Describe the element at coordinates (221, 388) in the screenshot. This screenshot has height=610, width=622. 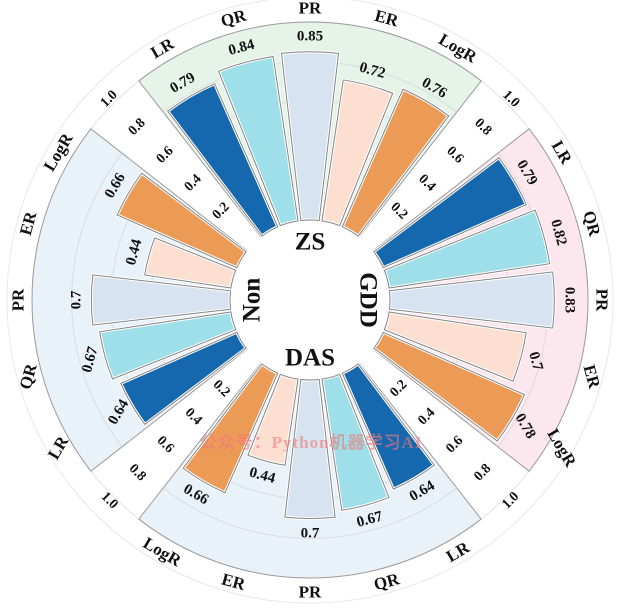
I see `radial-tick-225-0.2: 0.2` at that location.